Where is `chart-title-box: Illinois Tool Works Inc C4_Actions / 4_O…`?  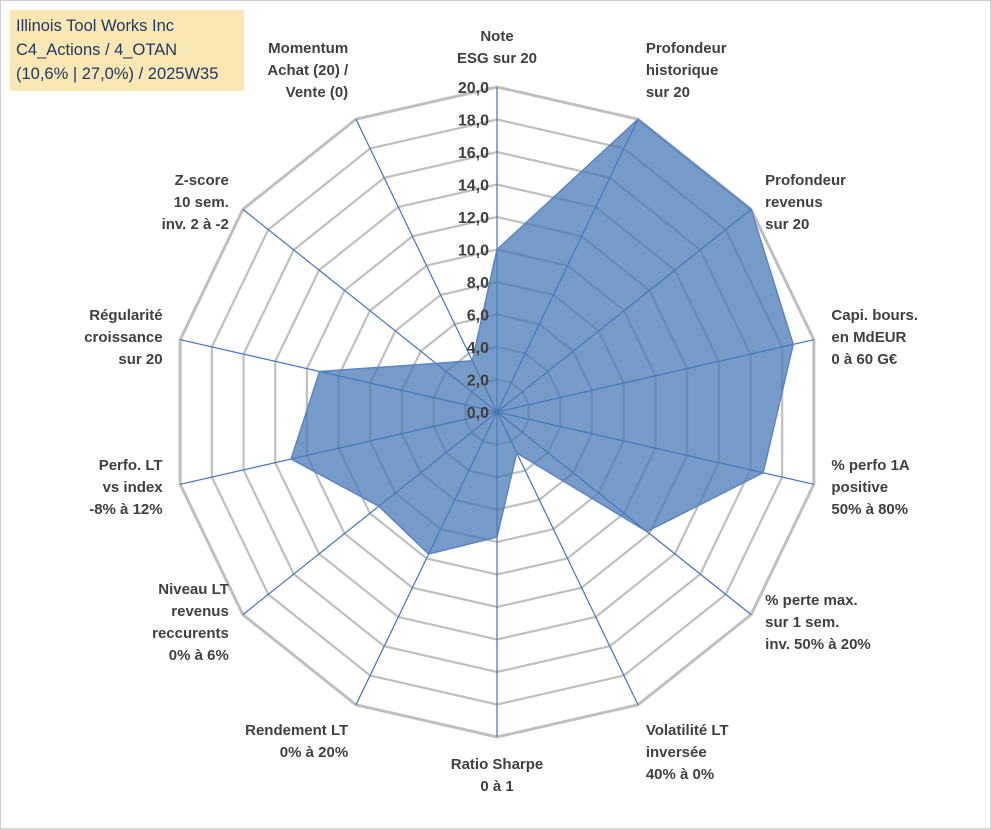 chart-title-box: Illinois Tool Works Inc C4_Actions / 4_O… is located at coordinates (127, 50).